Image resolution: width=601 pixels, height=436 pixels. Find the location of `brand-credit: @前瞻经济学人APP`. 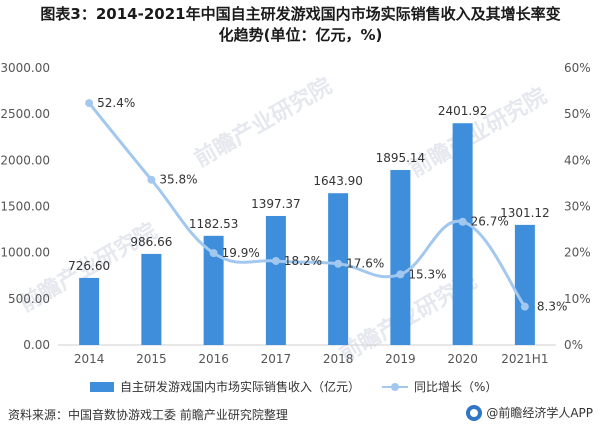

brand-credit: @前瞻经济学人APP is located at coordinates (529, 412).